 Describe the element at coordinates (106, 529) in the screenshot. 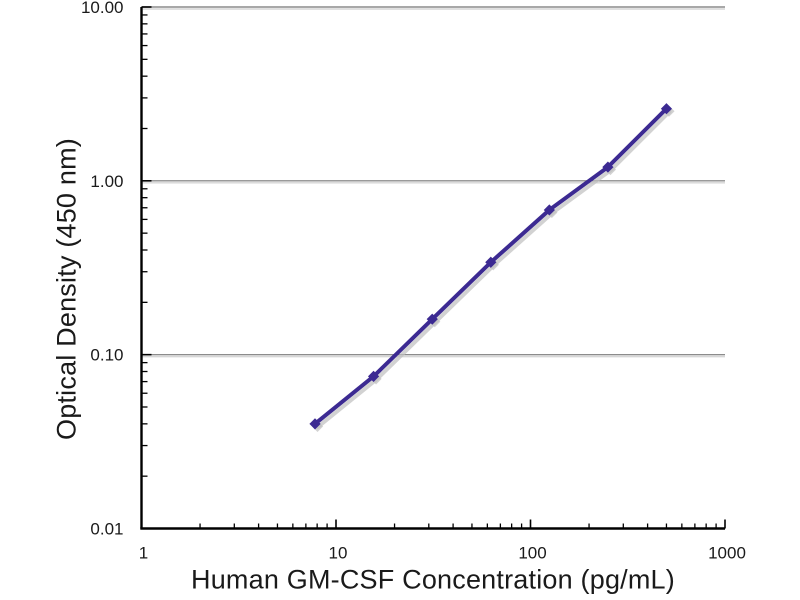

I see `y-tick-label: 0.01` at that location.